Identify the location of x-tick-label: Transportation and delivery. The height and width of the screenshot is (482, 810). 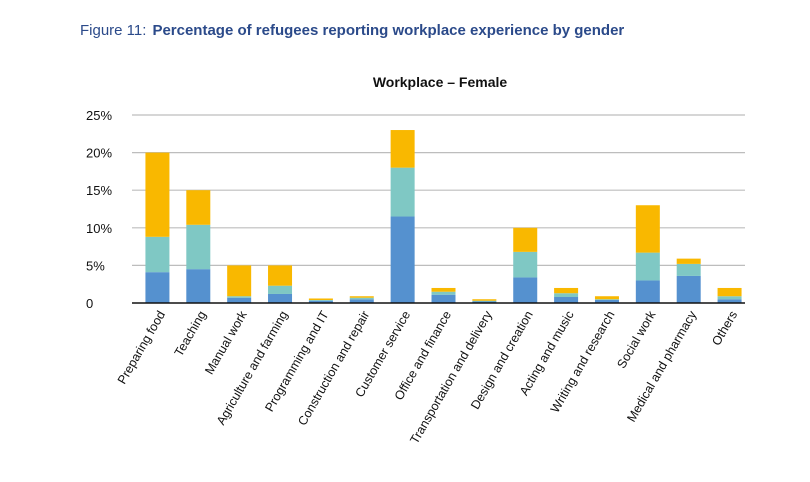
(451, 377).